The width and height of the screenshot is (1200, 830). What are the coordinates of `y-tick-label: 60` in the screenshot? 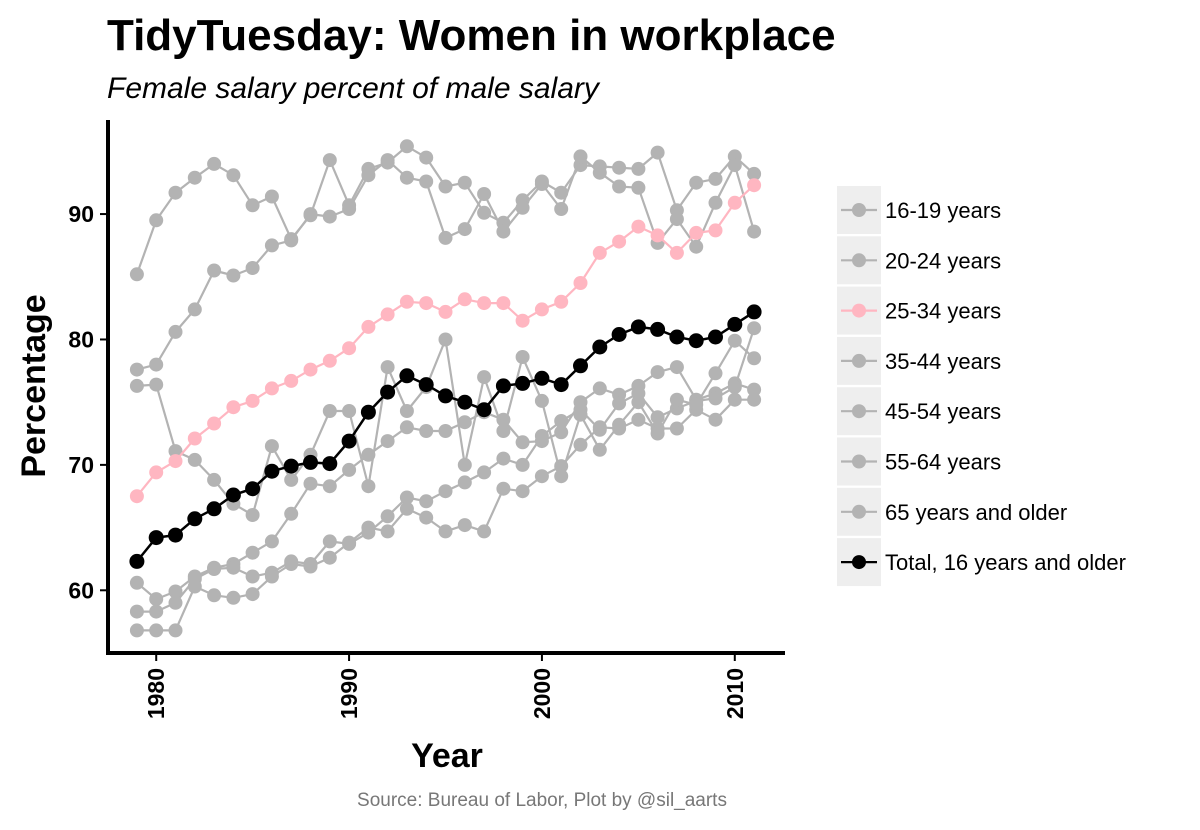 It's located at (81, 590).